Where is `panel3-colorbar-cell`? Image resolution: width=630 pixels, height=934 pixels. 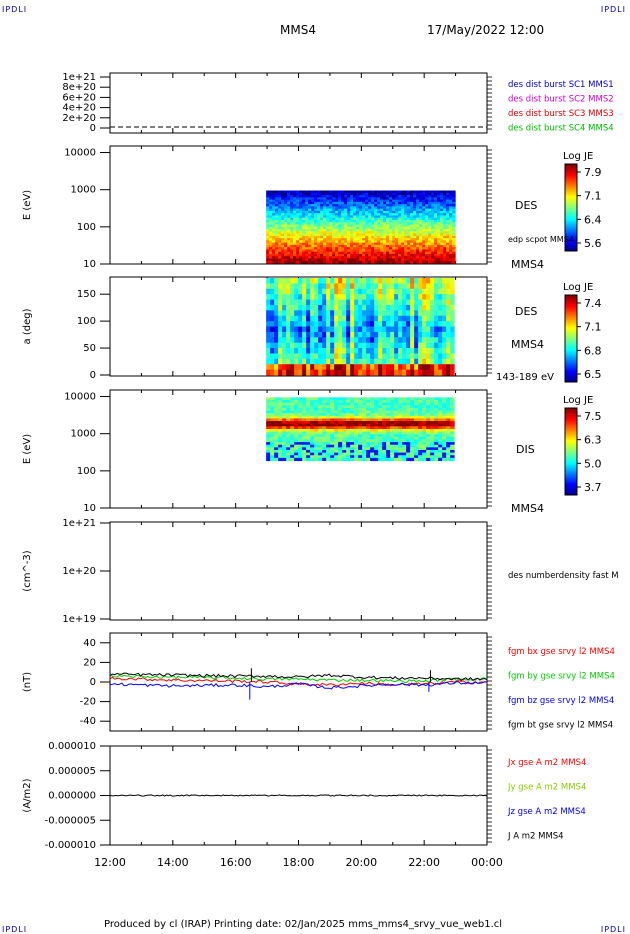
panel3-colorbar-cell is located at coordinates (571, 339).